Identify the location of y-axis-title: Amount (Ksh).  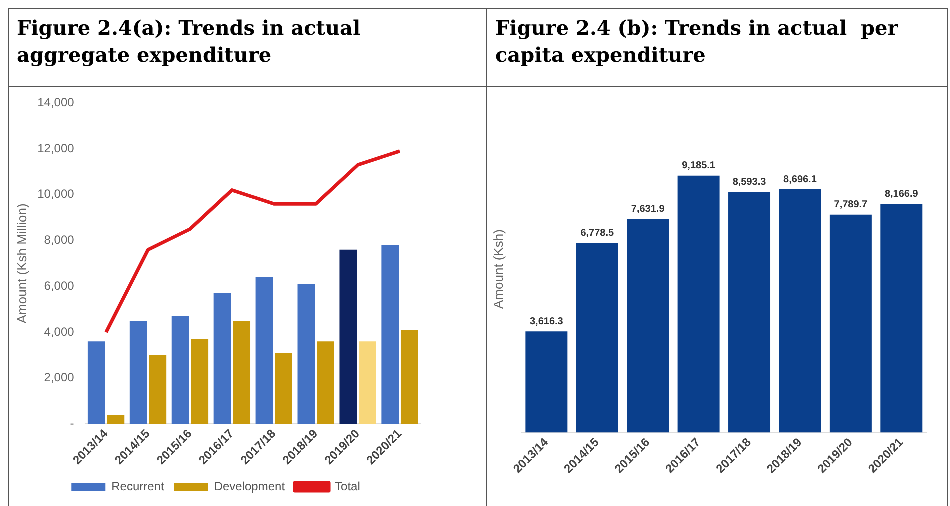
(498, 269).